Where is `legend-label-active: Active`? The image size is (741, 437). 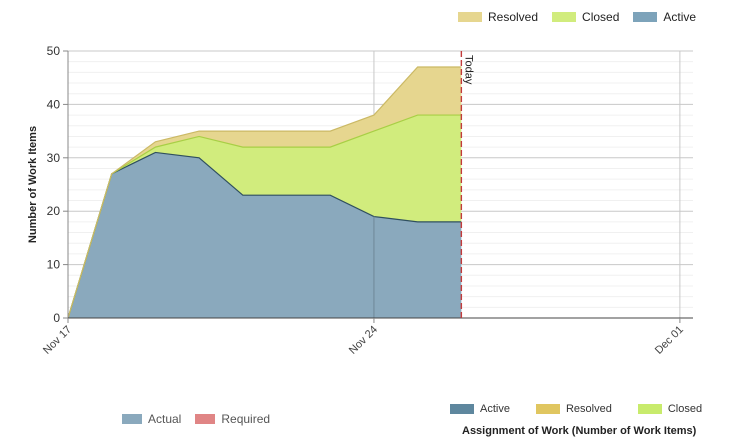 legend-label-active: Active is located at coordinates (680, 17).